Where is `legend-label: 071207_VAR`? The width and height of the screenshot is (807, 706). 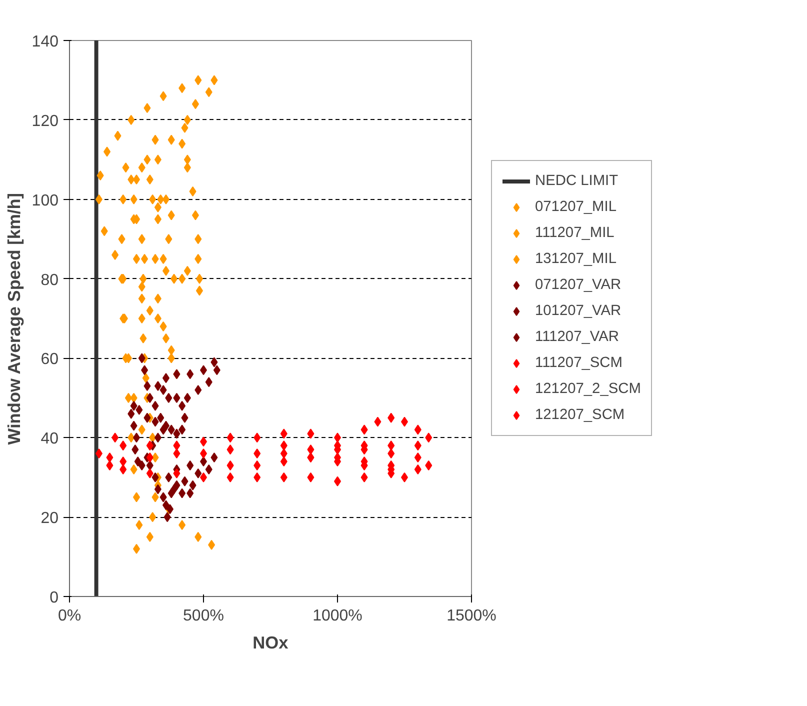 legend-label: 071207_VAR is located at coordinates (578, 285).